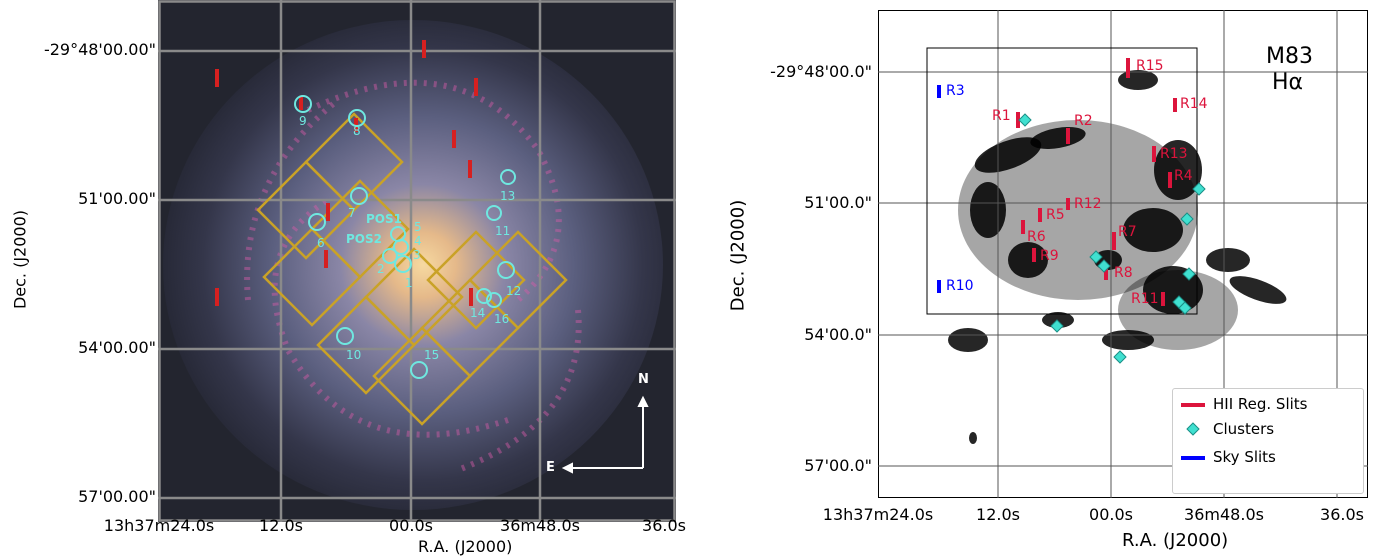 The width and height of the screenshot is (1386, 558). Describe the element at coordinates (1174, 154) in the screenshot. I see `slit-label-r13: R13` at that location.